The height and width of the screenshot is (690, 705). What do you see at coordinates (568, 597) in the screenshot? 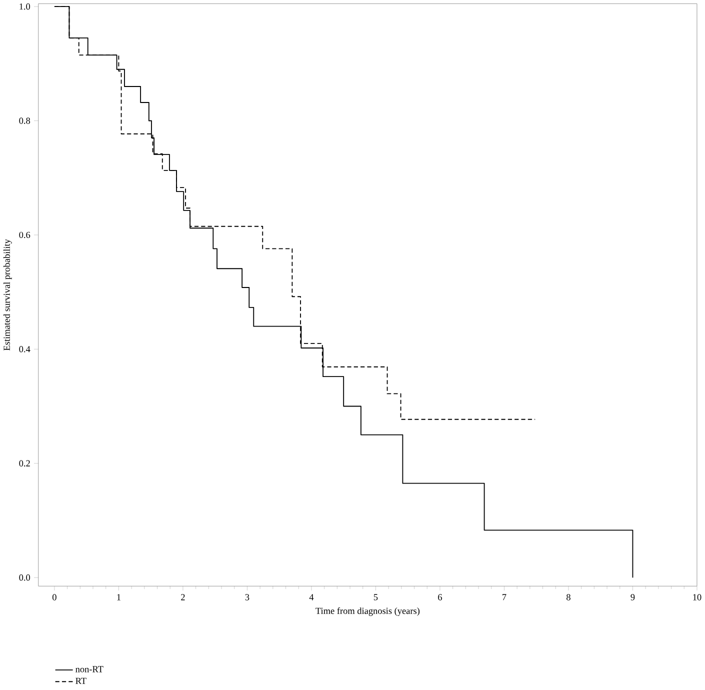
I see `x-tick-label: 8` at bounding box center [568, 597].